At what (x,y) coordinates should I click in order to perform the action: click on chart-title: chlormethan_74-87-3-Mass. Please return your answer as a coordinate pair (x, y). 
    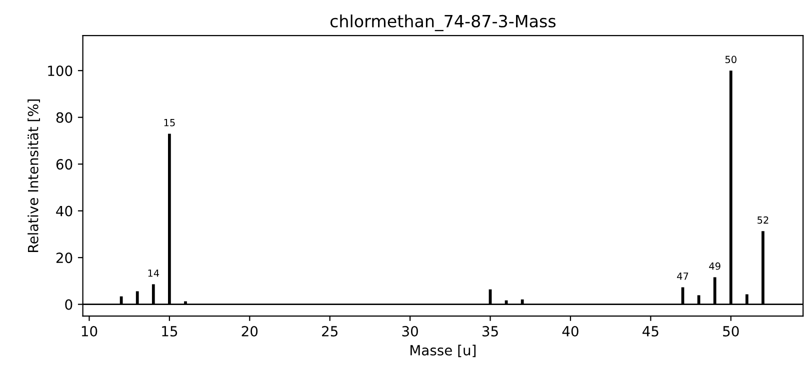
    Looking at the image, I should click on (443, 23).